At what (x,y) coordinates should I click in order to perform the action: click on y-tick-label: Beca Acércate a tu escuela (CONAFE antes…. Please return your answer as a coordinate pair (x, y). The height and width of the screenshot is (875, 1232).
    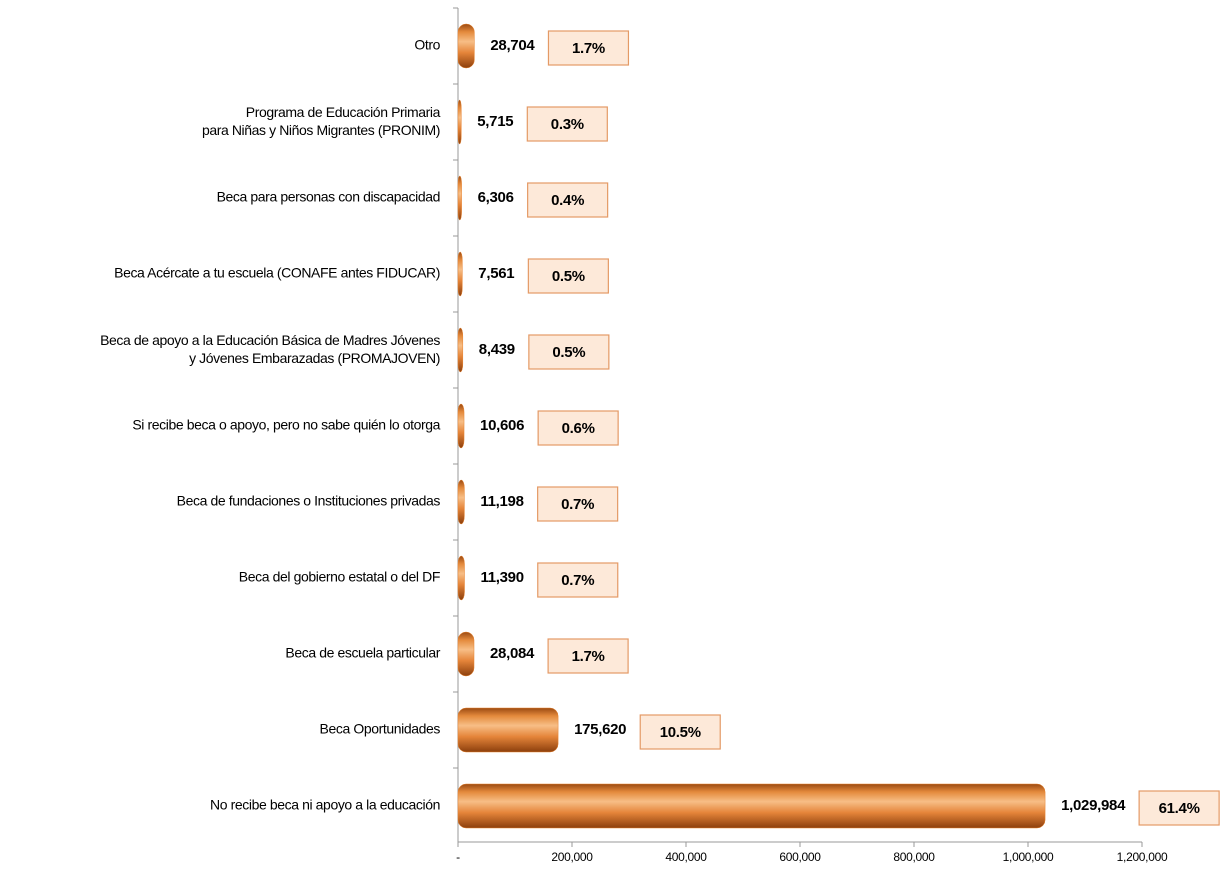
    Looking at the image, I should click on (277, 273).